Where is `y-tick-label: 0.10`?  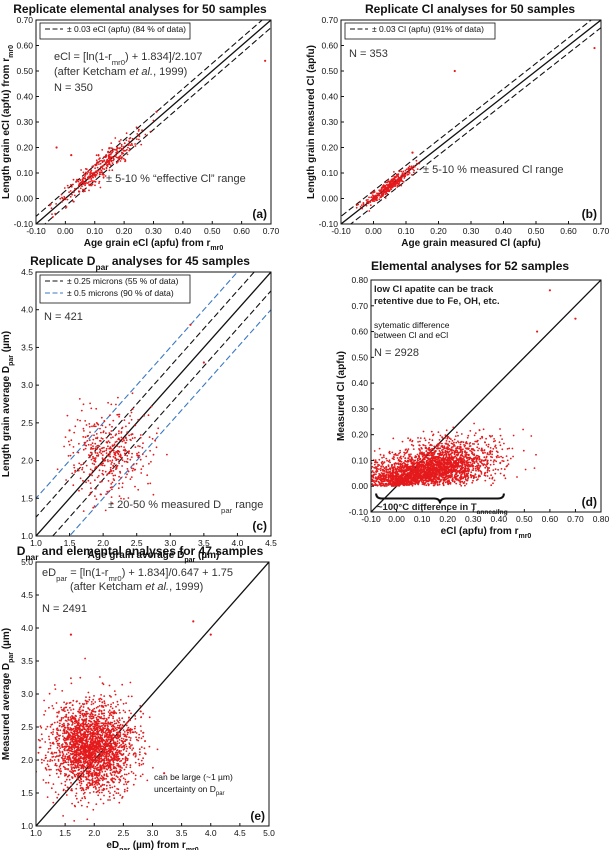
y-tick-label: 0.10 is located at coordinates (24, 173).